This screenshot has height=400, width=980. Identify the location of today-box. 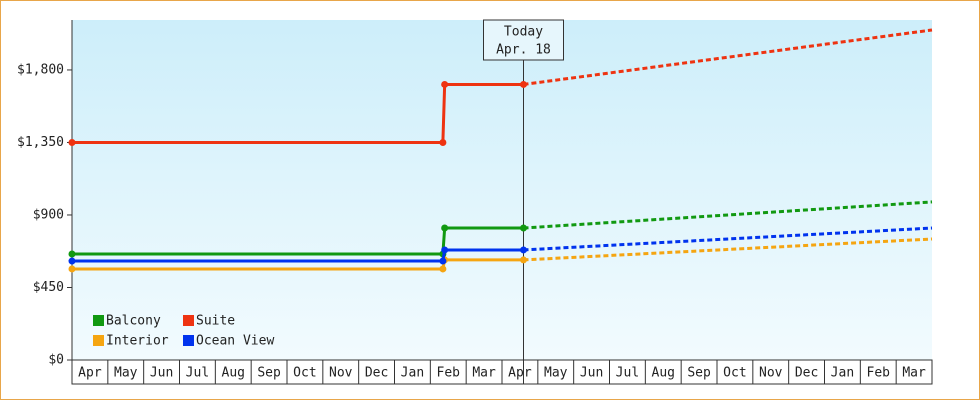
(523, 40).